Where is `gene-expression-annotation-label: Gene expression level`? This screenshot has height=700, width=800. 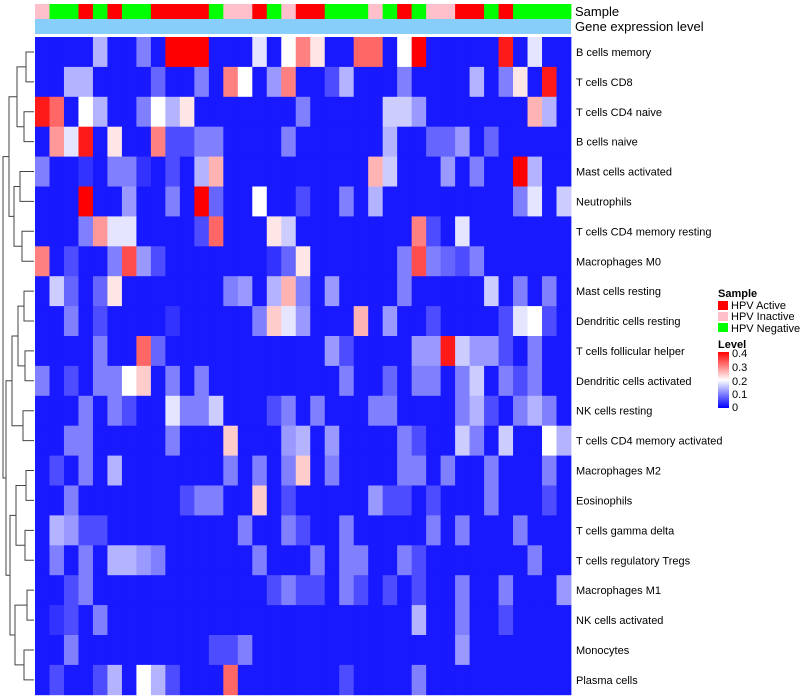 gene-expression-annotation-label: Gene expression level is located at coordinates (639, 26).